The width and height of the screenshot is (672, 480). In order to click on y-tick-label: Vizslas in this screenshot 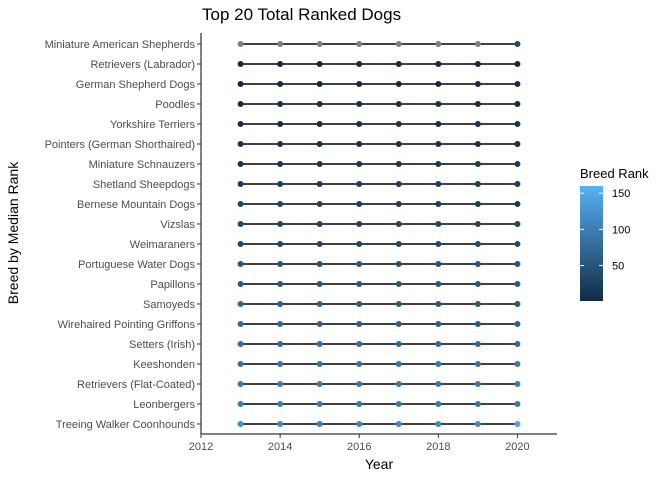, I will do `click(177, 225)`.